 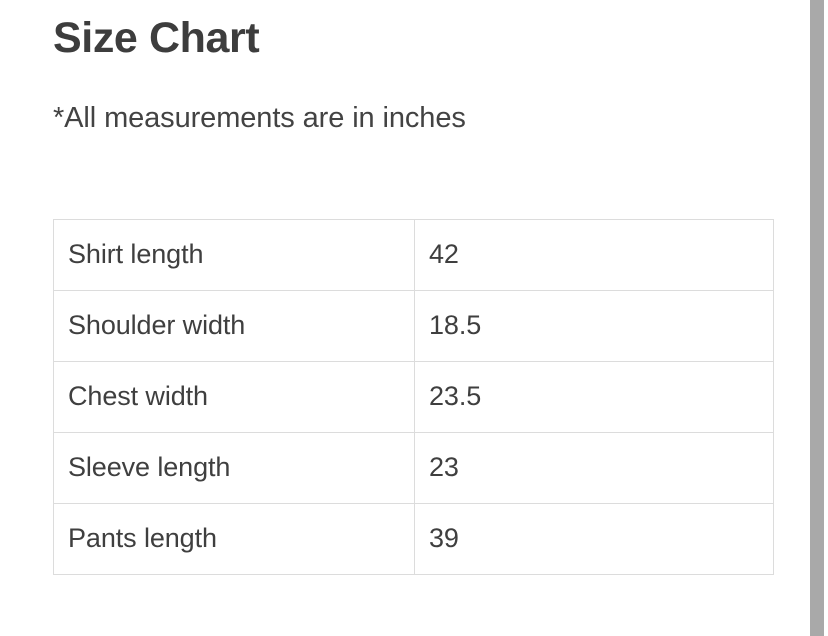 What do you see at coordinates (234, 397) in the screenshot?
I see `measurement-label-cell: Chest width` at bounding box center [234, 397].